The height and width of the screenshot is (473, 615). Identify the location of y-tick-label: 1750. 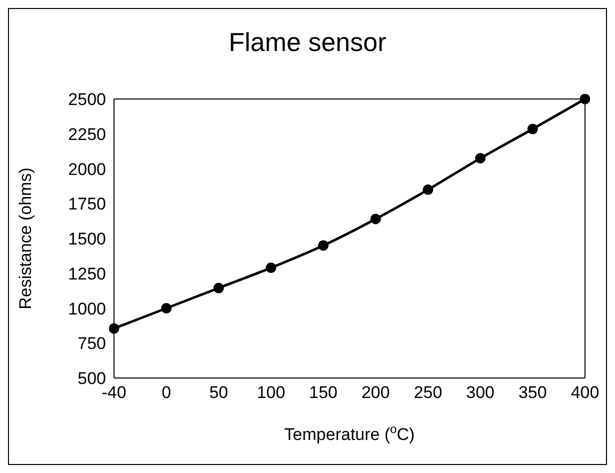
(87, 204).